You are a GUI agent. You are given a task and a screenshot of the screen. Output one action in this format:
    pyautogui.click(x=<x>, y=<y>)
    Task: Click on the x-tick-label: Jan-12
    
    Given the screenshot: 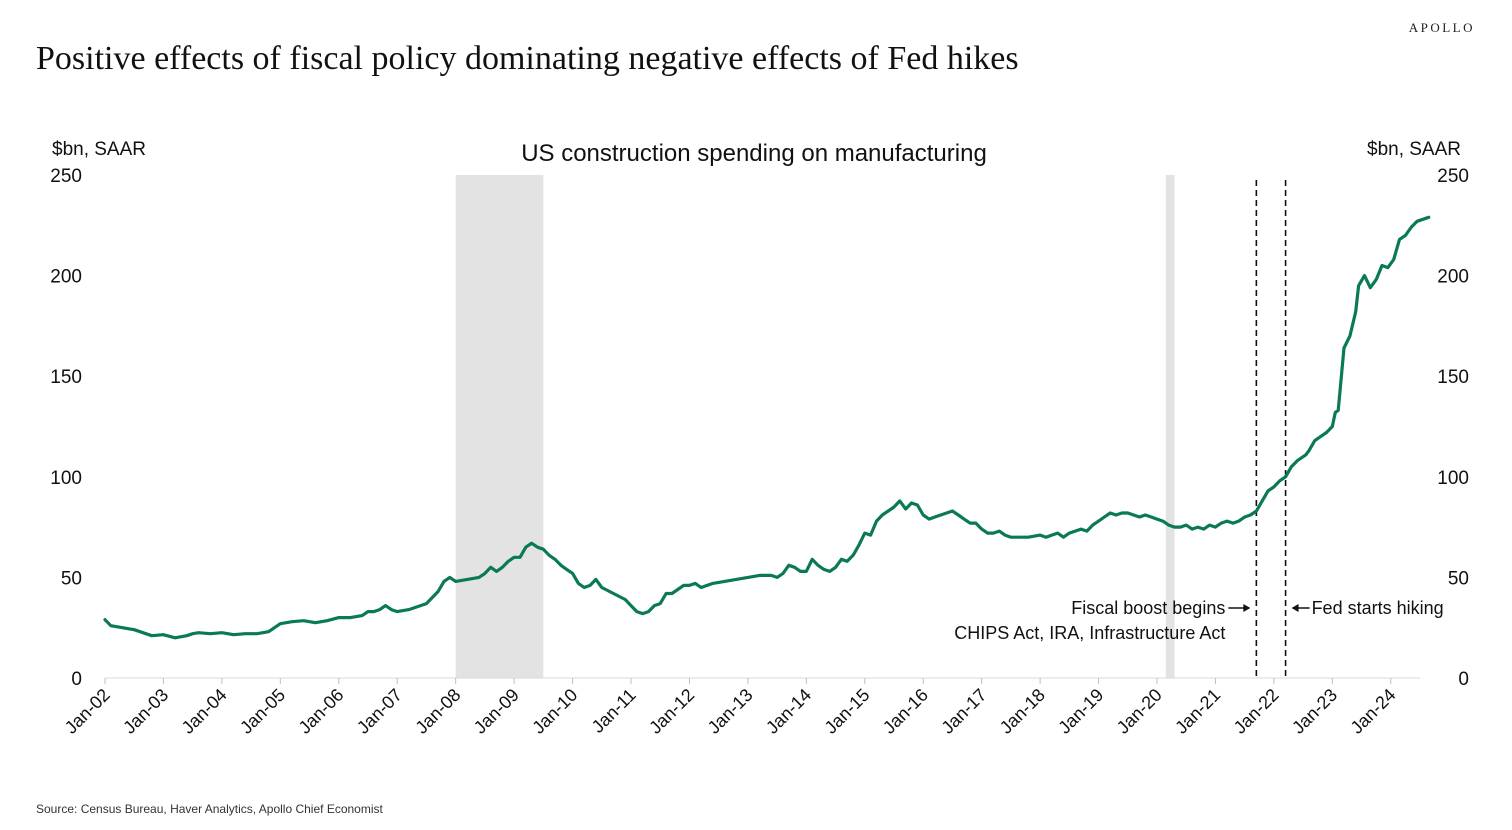 What is the action you would take?
    pyautogui.click(x=671, y=711)
    